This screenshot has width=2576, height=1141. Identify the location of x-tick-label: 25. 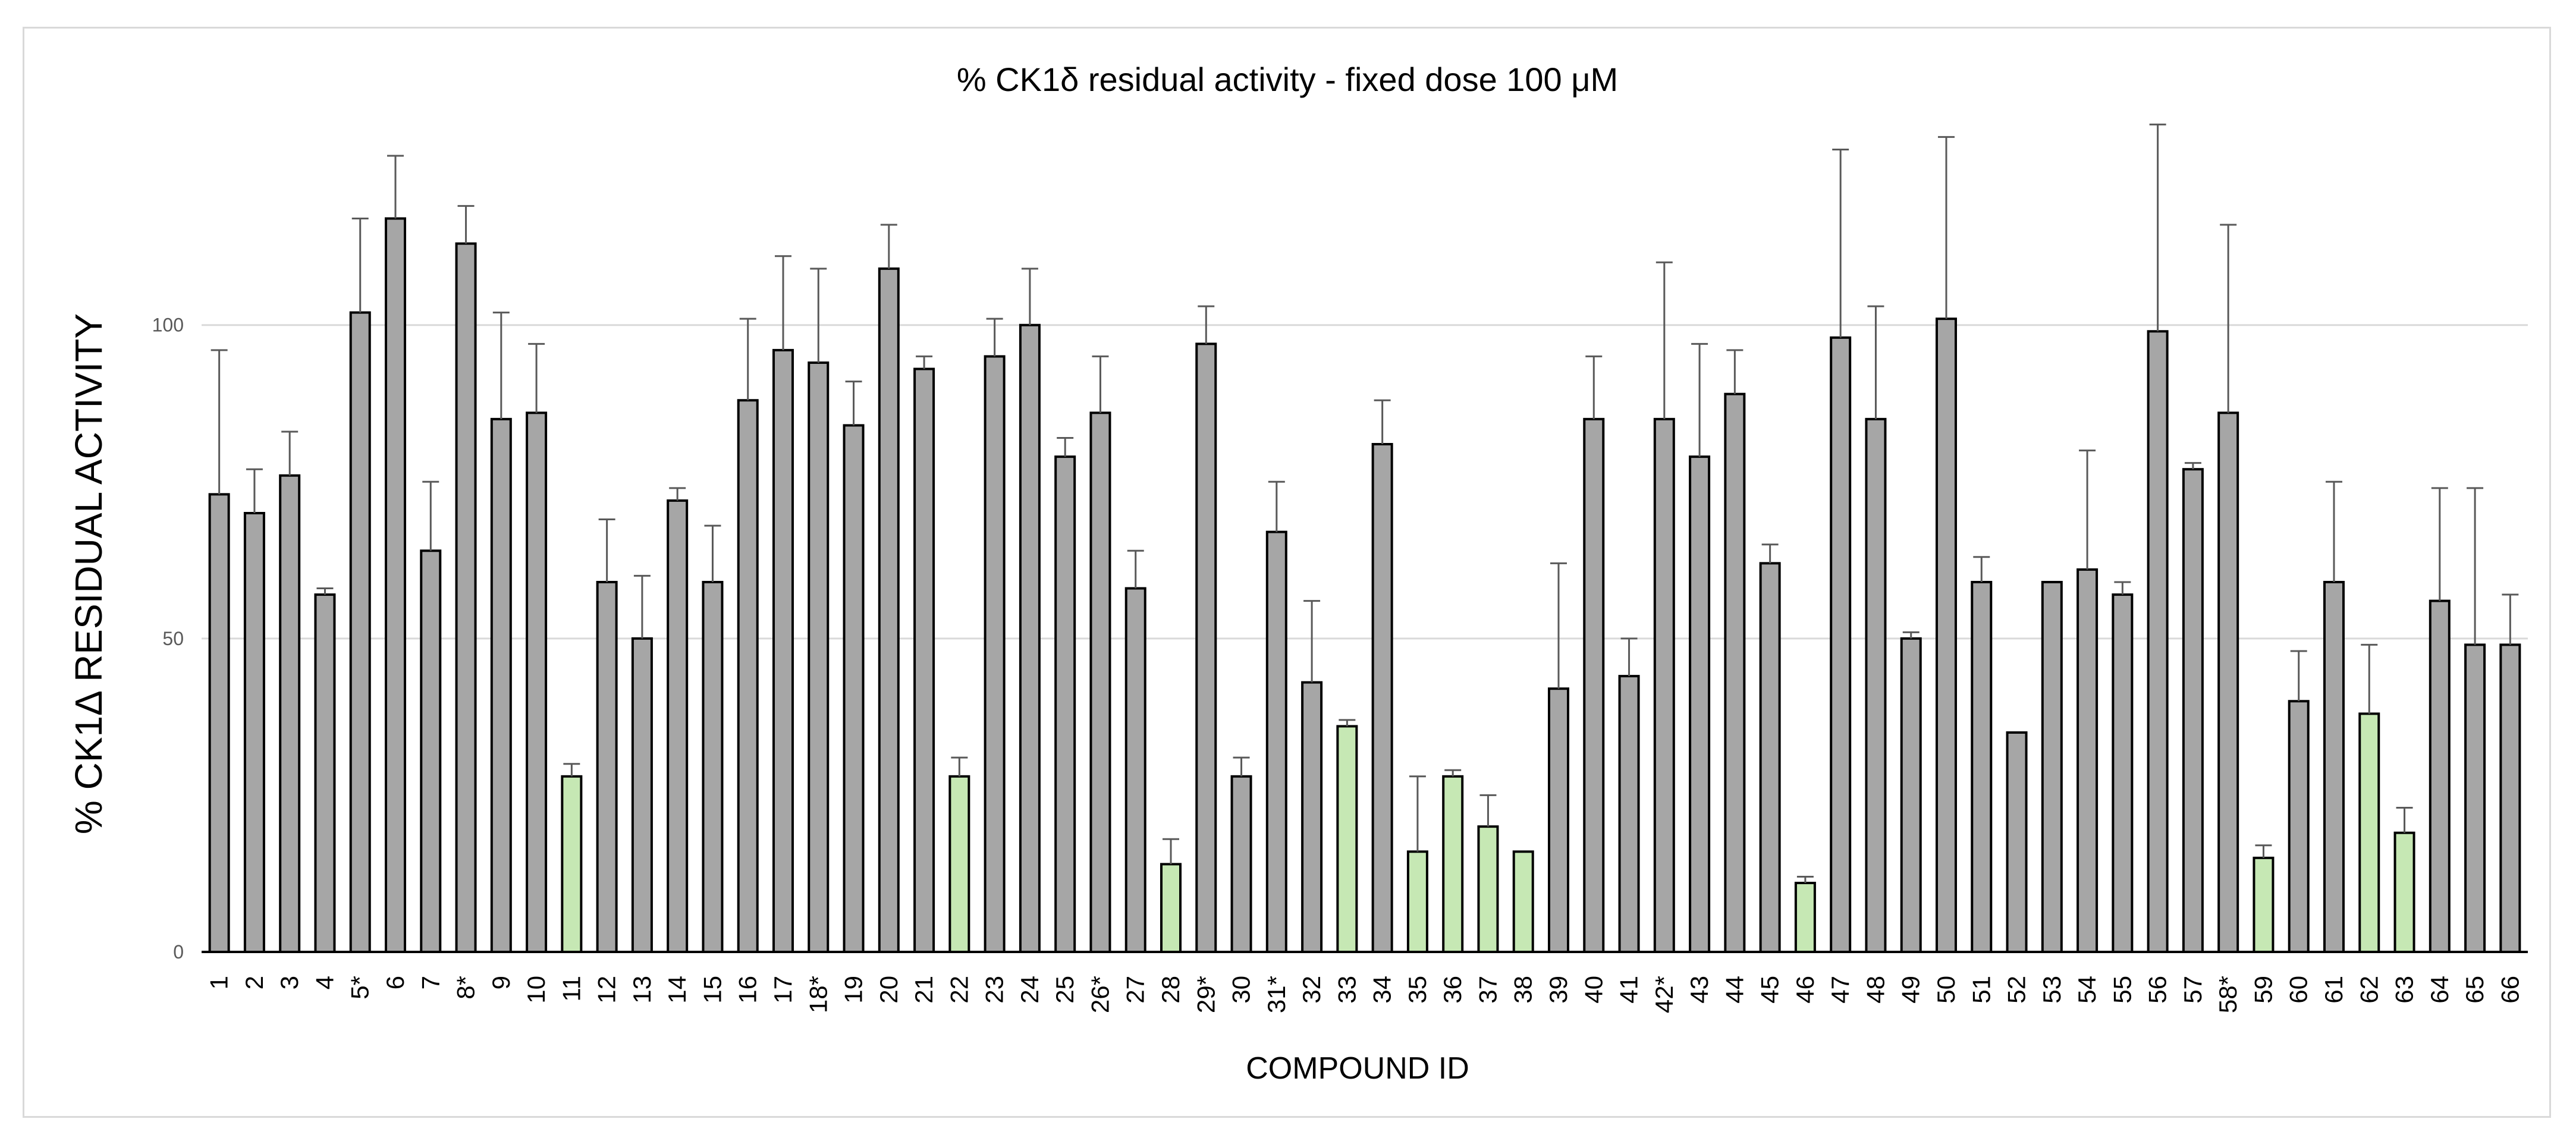
(1065, 990).